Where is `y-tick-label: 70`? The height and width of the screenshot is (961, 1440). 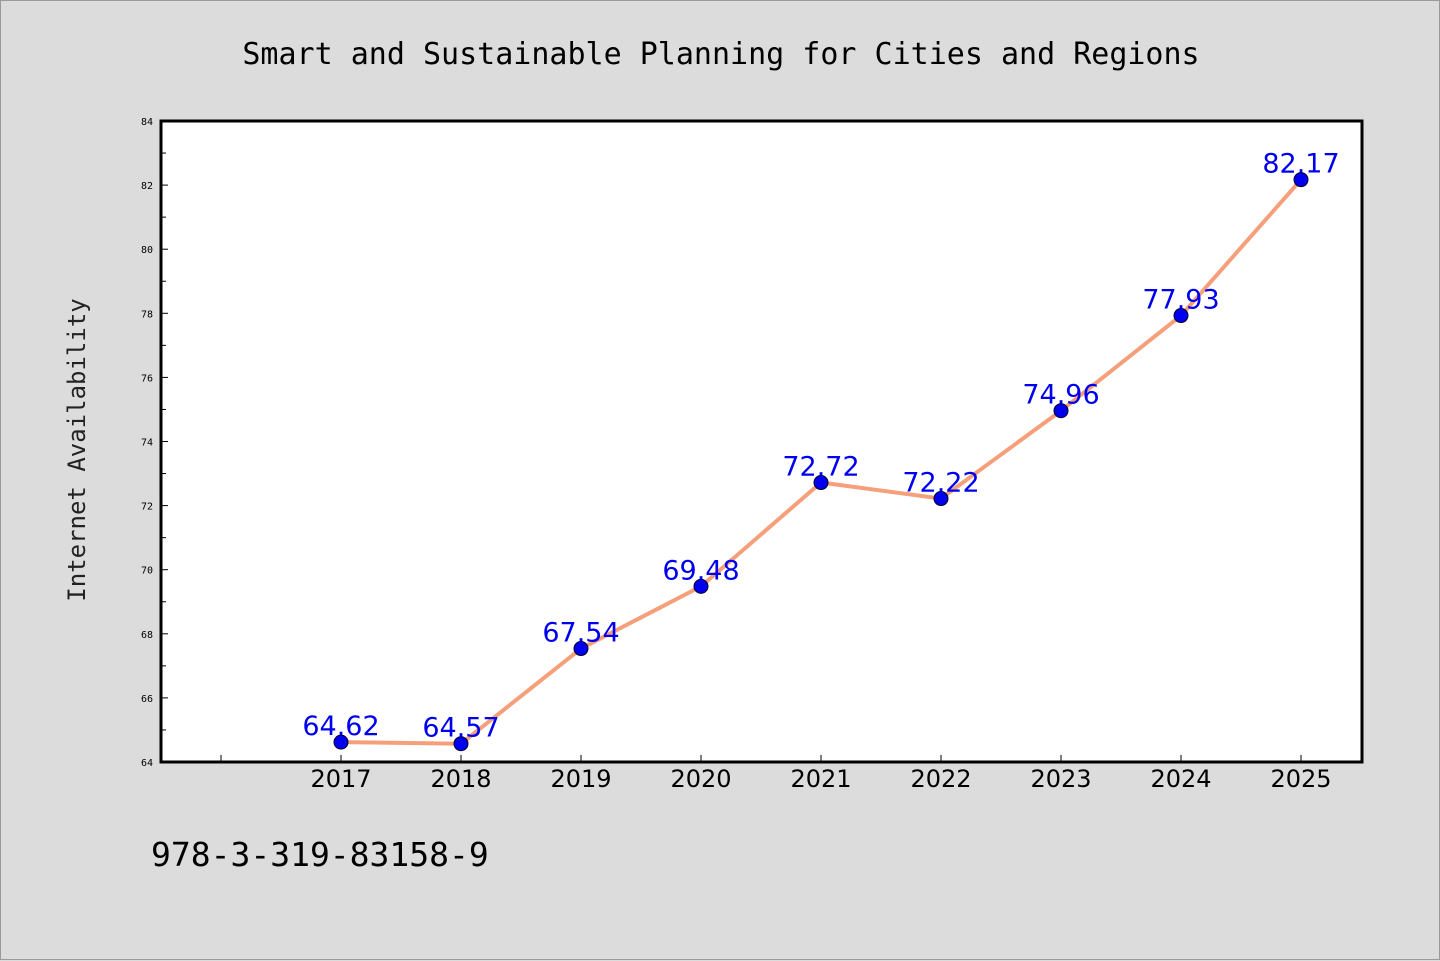
y-tick-label: 70 is located at coordinates (147, 571).